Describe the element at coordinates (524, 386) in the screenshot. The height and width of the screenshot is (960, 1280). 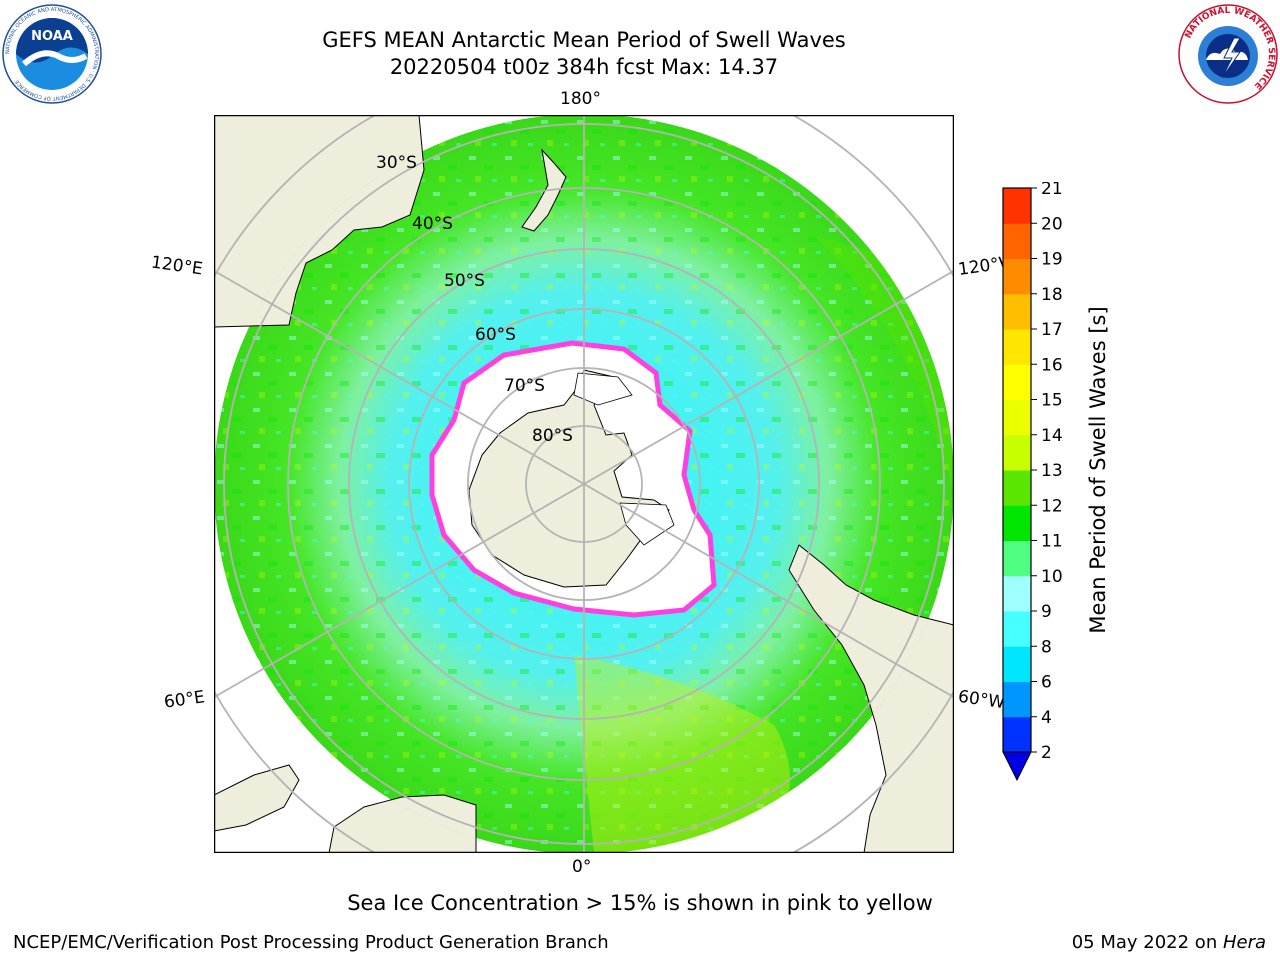
I see `lat-label-70s: 70°S` at that location.